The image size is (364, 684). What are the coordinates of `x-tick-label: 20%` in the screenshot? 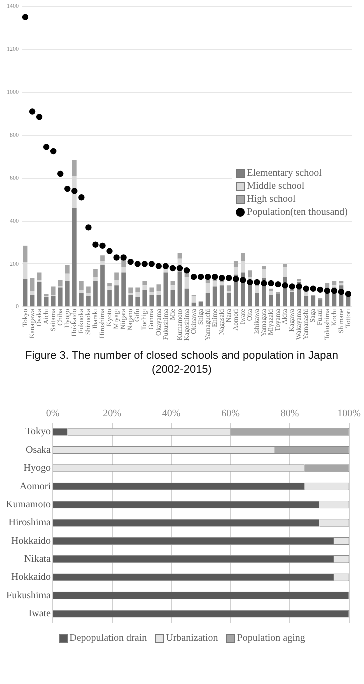 It's located at (112, 414).